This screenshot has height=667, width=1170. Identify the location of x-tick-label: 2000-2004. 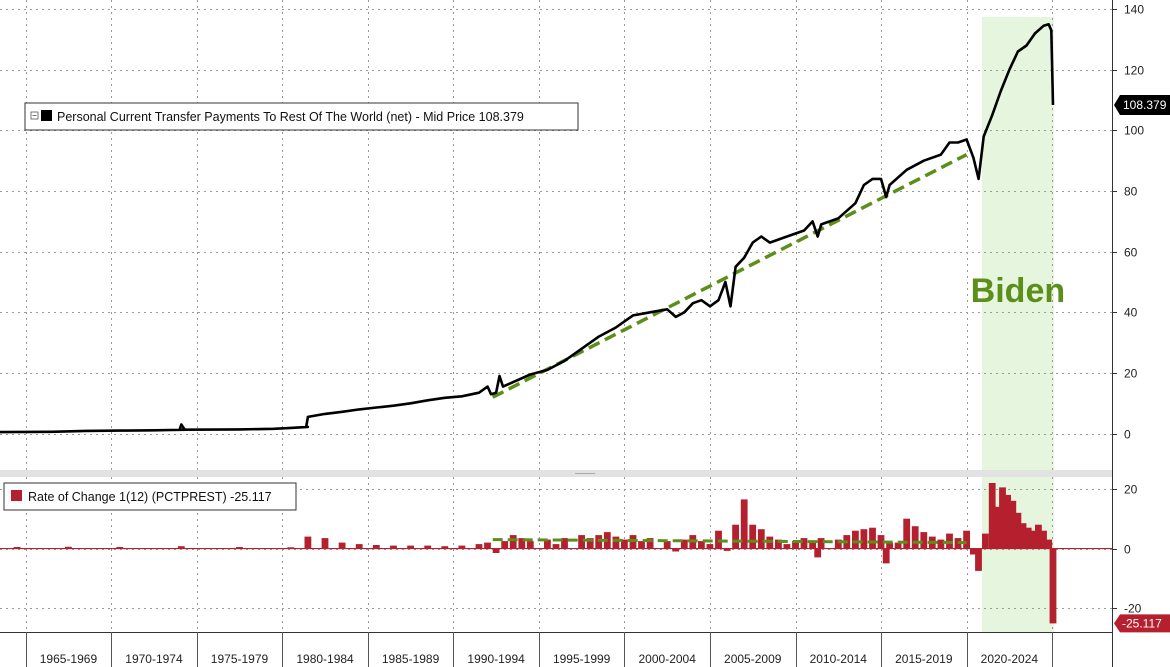
(668, 659).